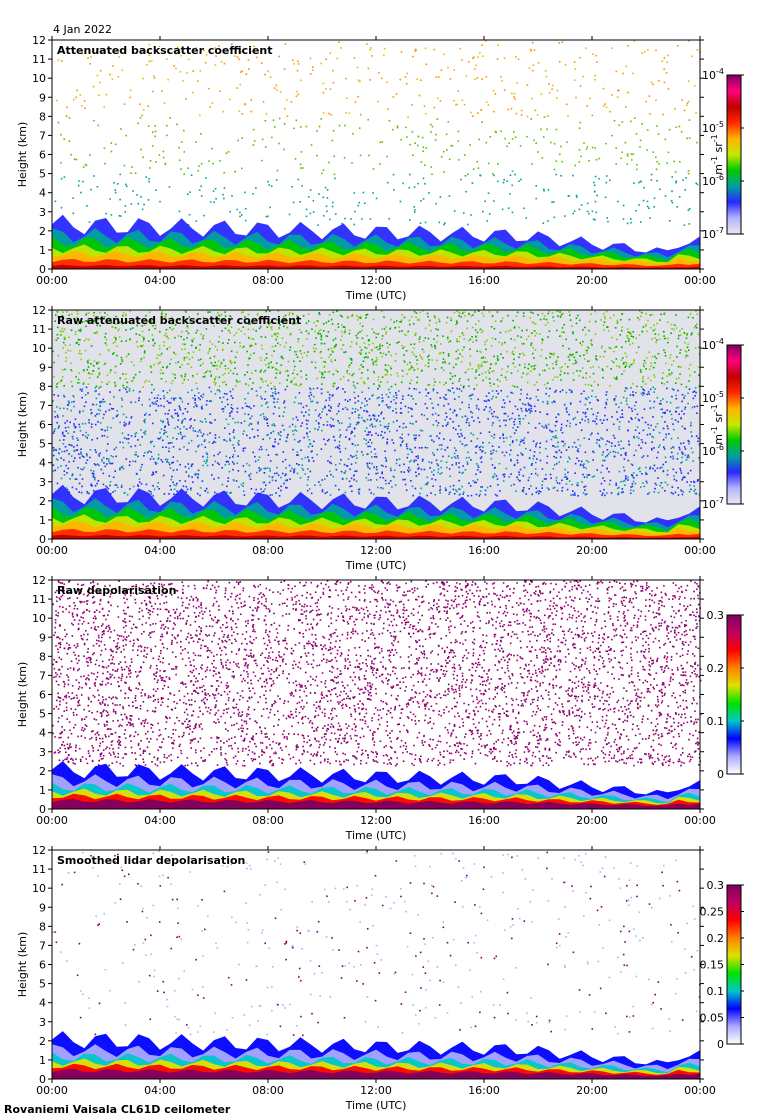 This screenshot has width=780, height=1120. I want to click on y-tick-label: 8, so click(42, 926).